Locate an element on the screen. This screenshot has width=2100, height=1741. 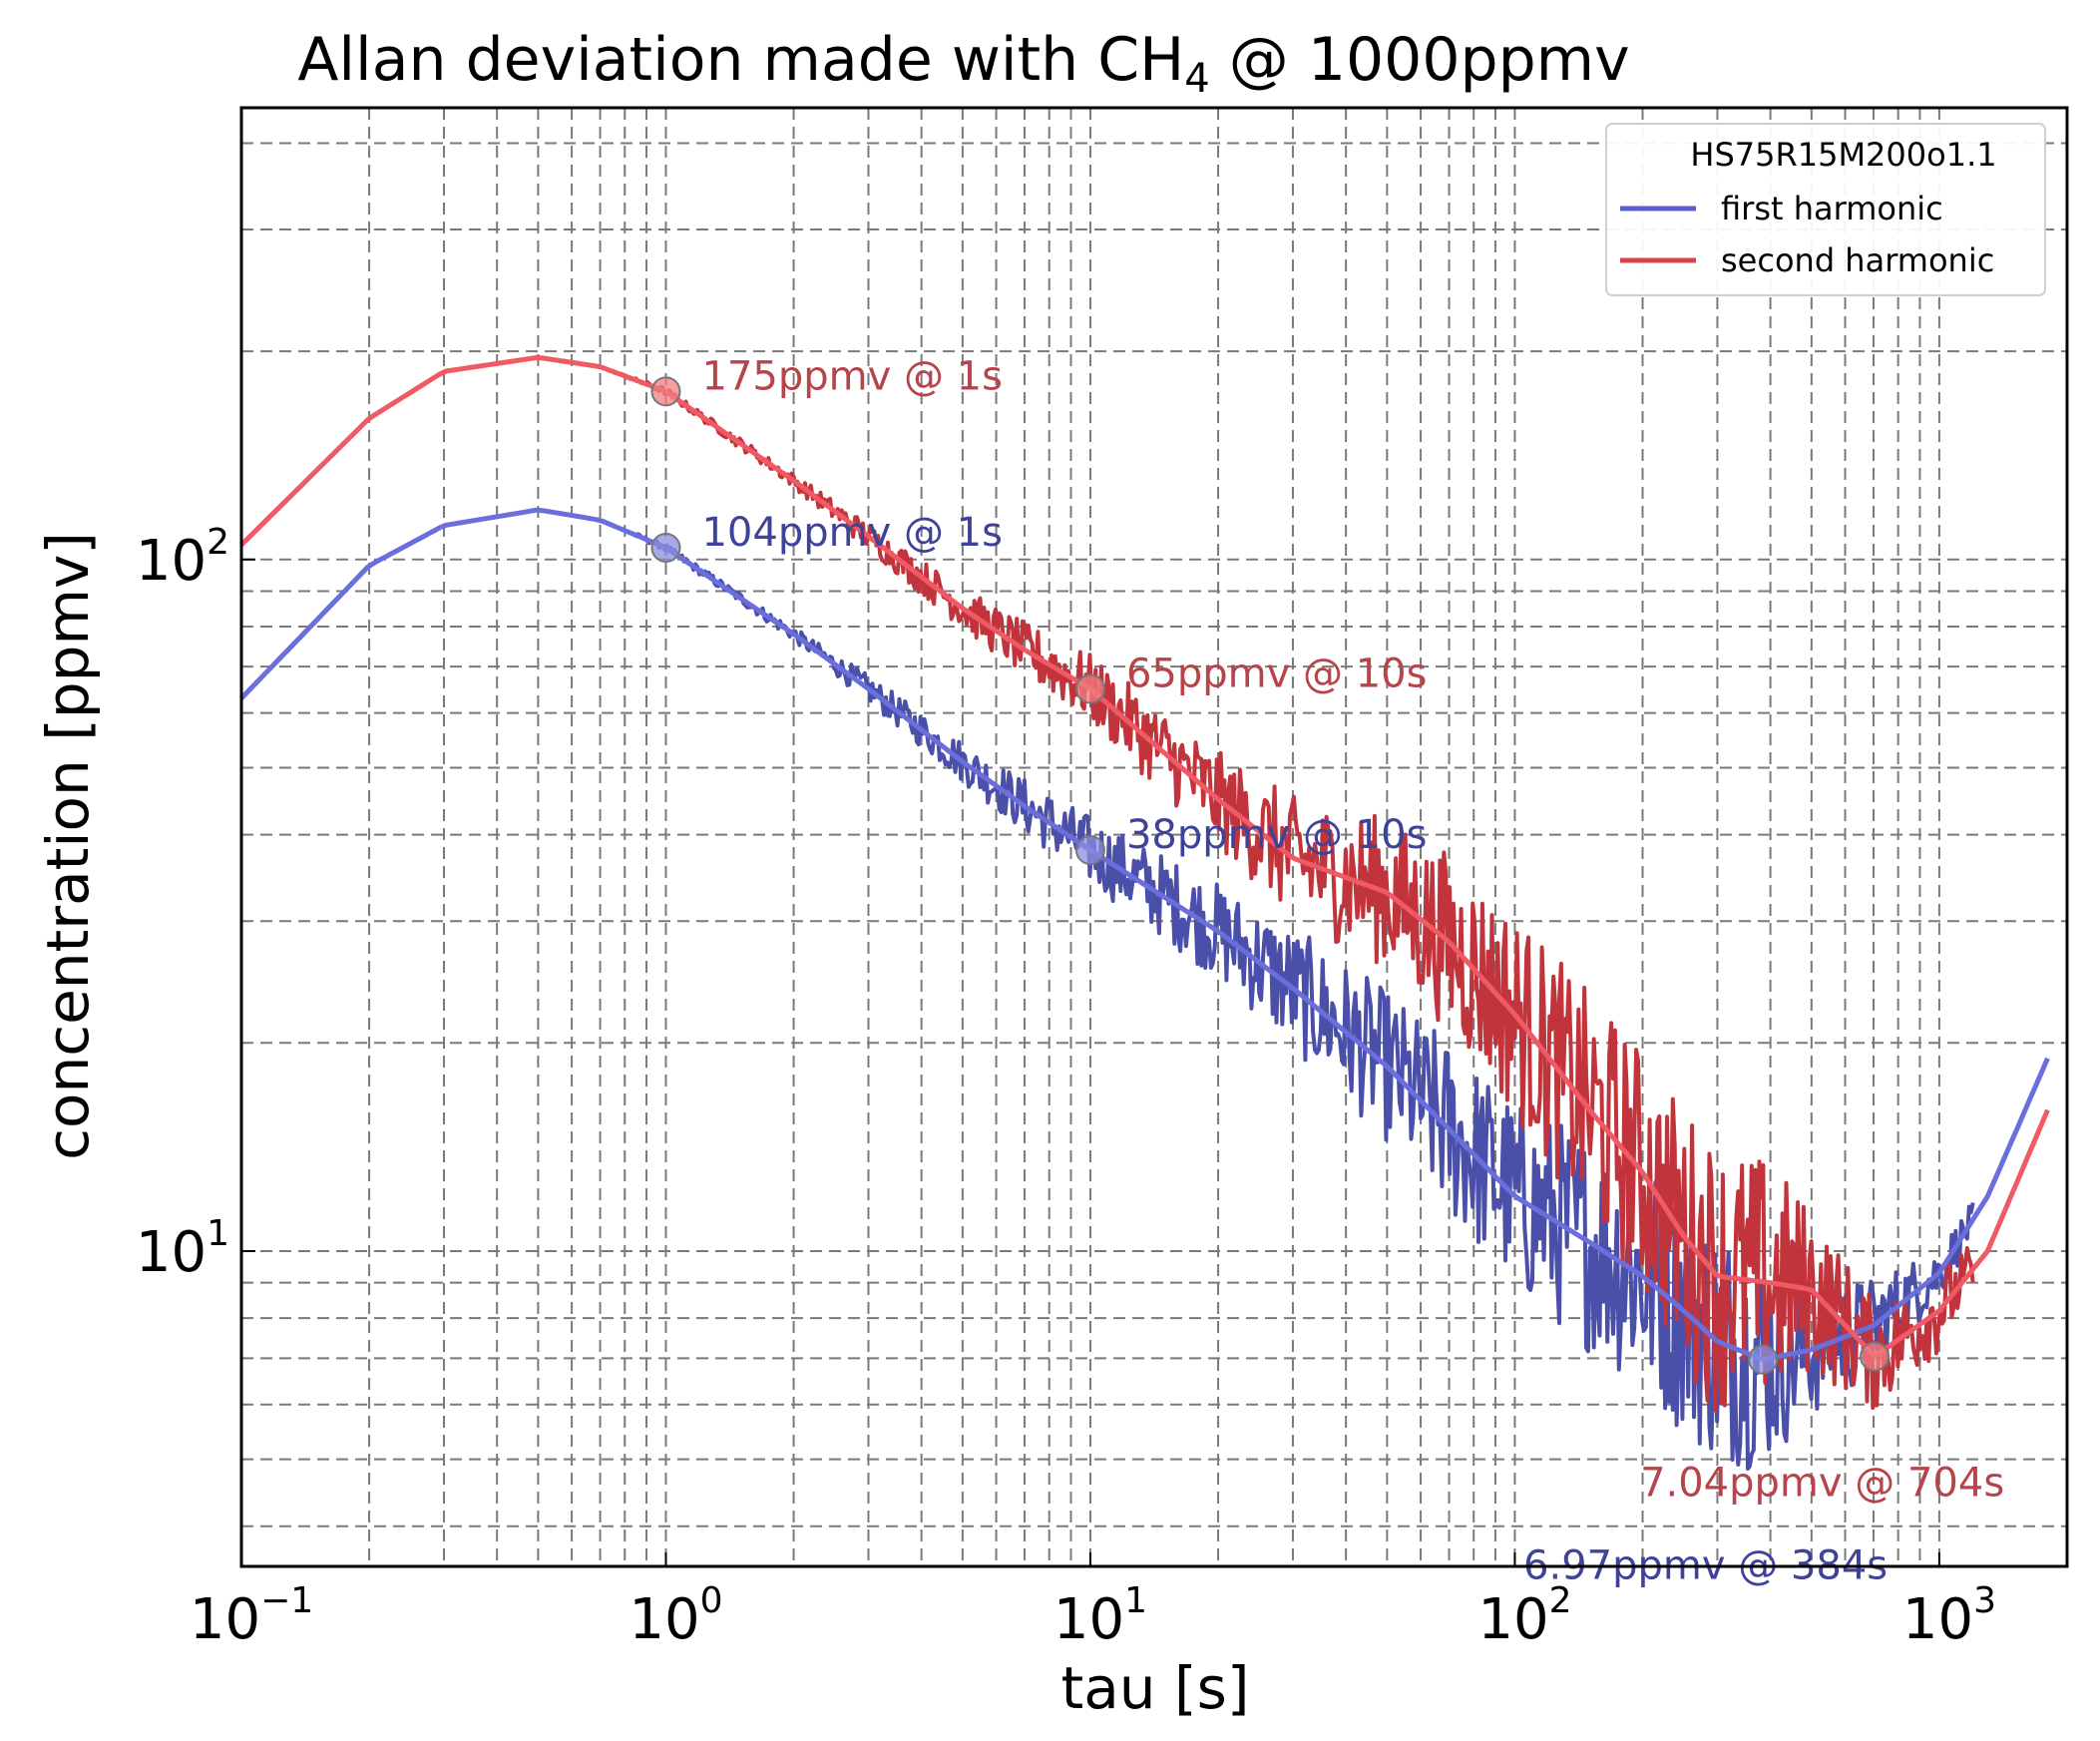
legend-box is located at coordinates (1825, 210).